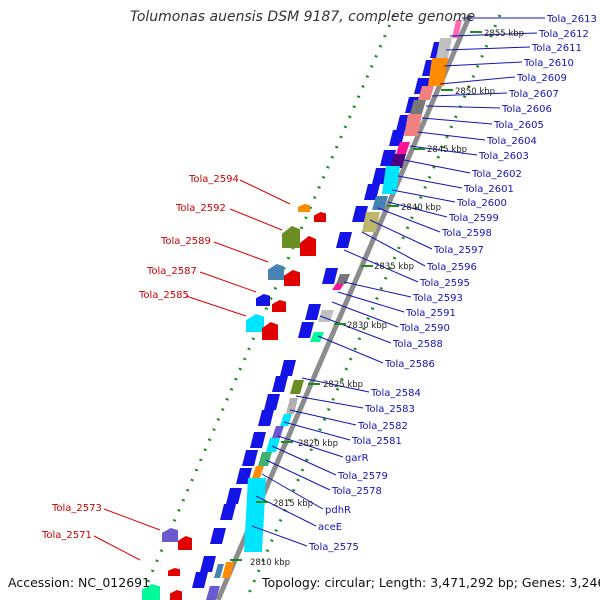 The width and height of the screenshot is (600, 600). What do you see at coordinates (213, 179) in the screenshot?
I see `gene-label: Tola_2594` at bounding box center [213, 179].